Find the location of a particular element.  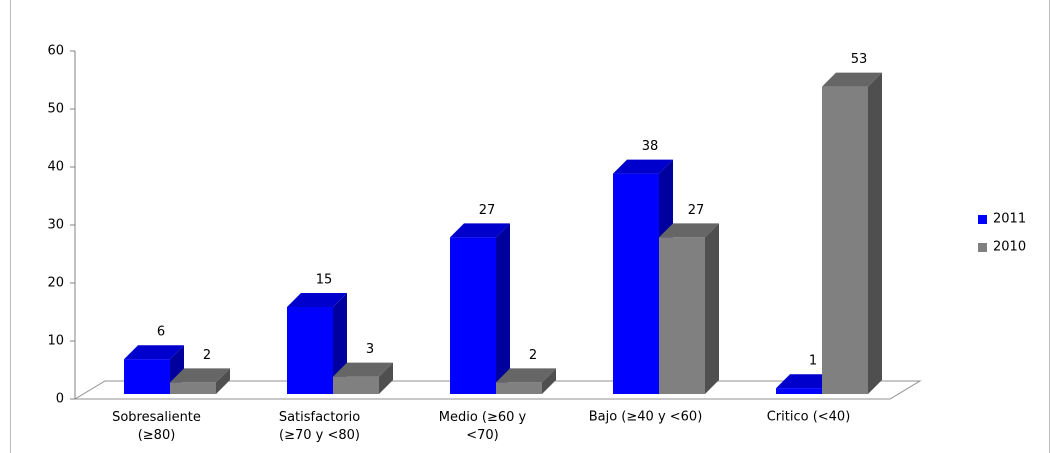

y-tick-label: 10 is located at coordinates (55, 341).